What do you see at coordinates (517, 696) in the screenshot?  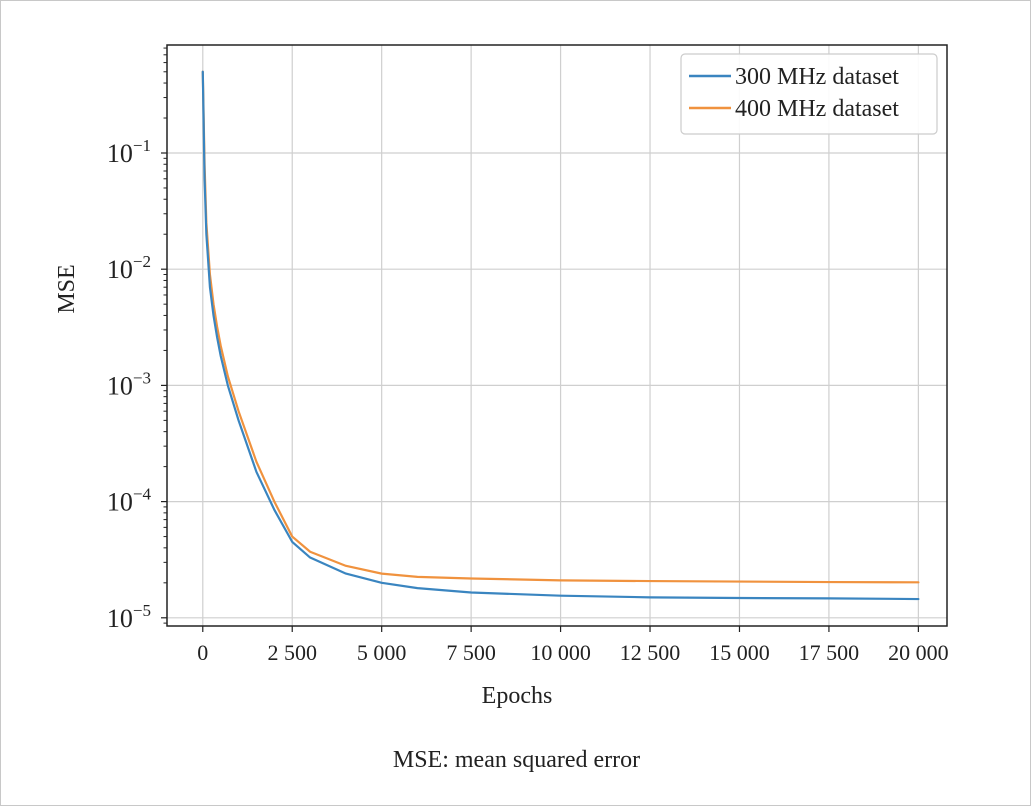 I see `x-axis-label: Epochs` at bounding box center [517, 696].